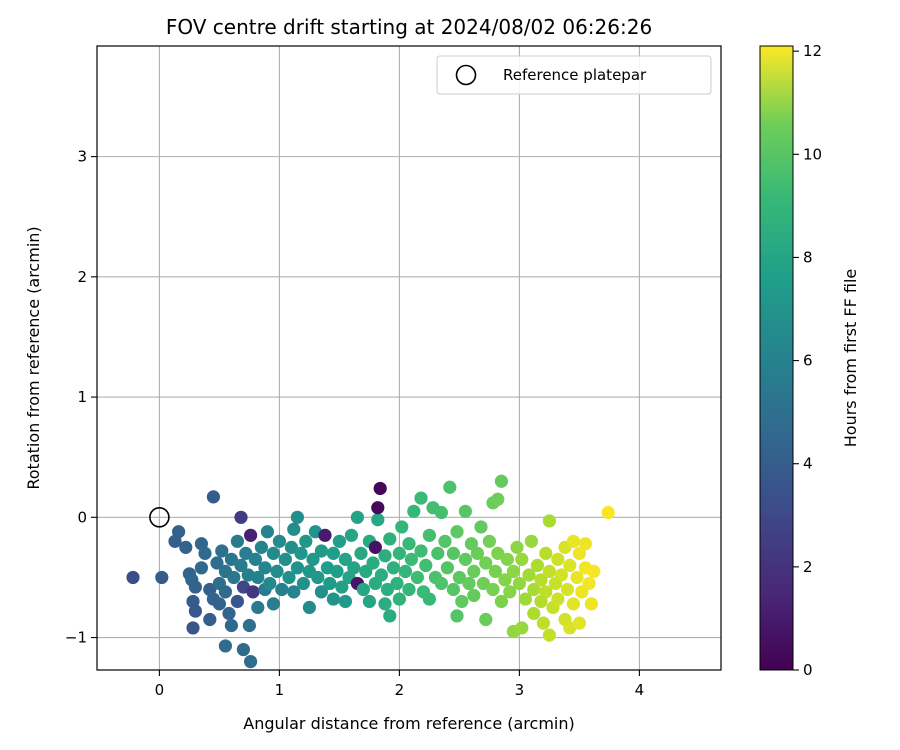 This screenshot has height=750, width=900. What do you see at coordinates (808, 567) in the screenshot?
I see `colorbar-tick-label: 2` at bounding box center [808, 567].